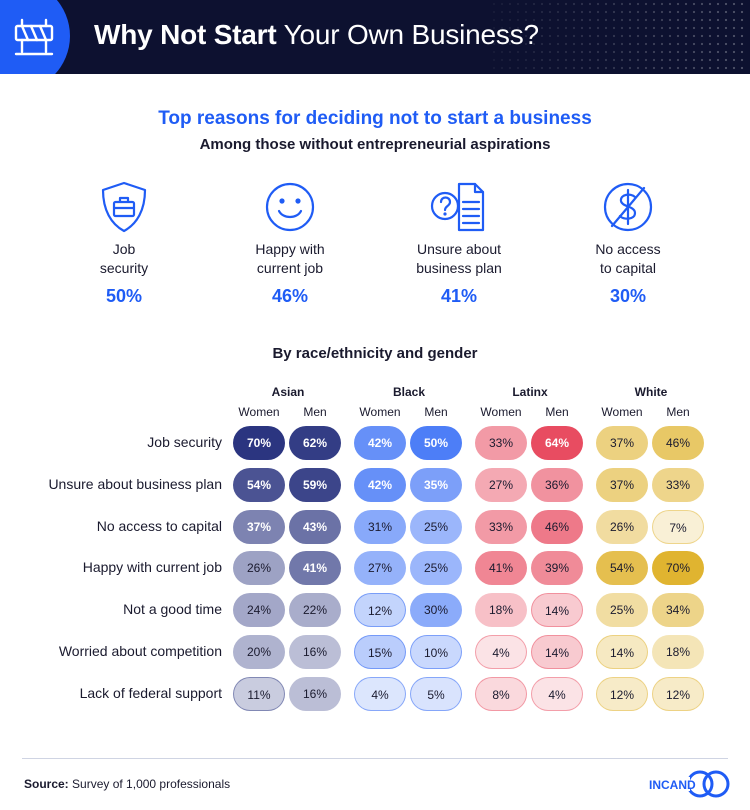 This screenshot has height=810, width=750. I want to click on title-light: Your Own Business?, so click(411, 34).